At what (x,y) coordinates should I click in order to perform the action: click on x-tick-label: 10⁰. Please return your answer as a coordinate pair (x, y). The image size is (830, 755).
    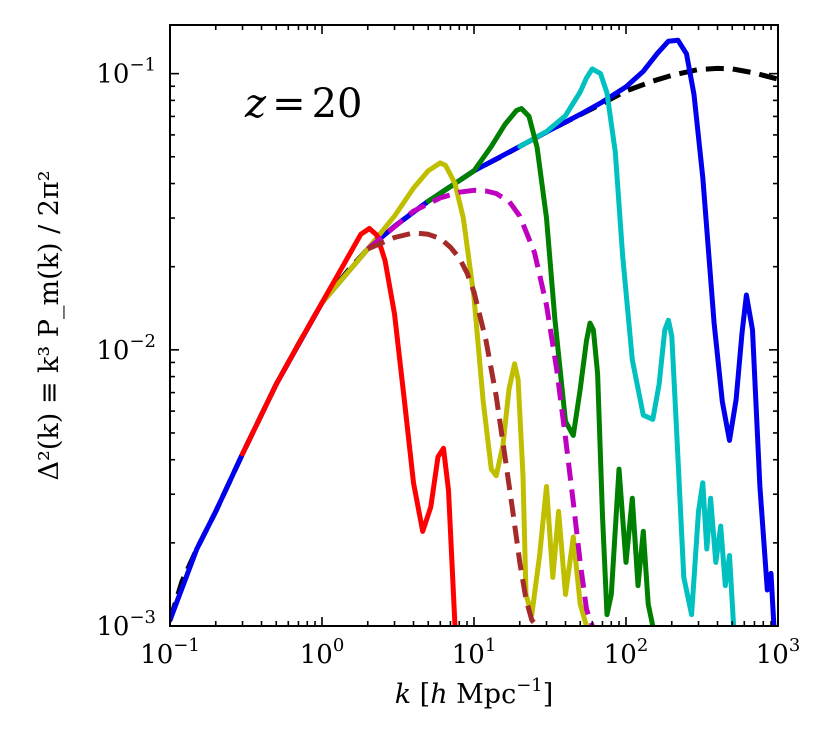
    Looking at the image, I should click on (322, 652).